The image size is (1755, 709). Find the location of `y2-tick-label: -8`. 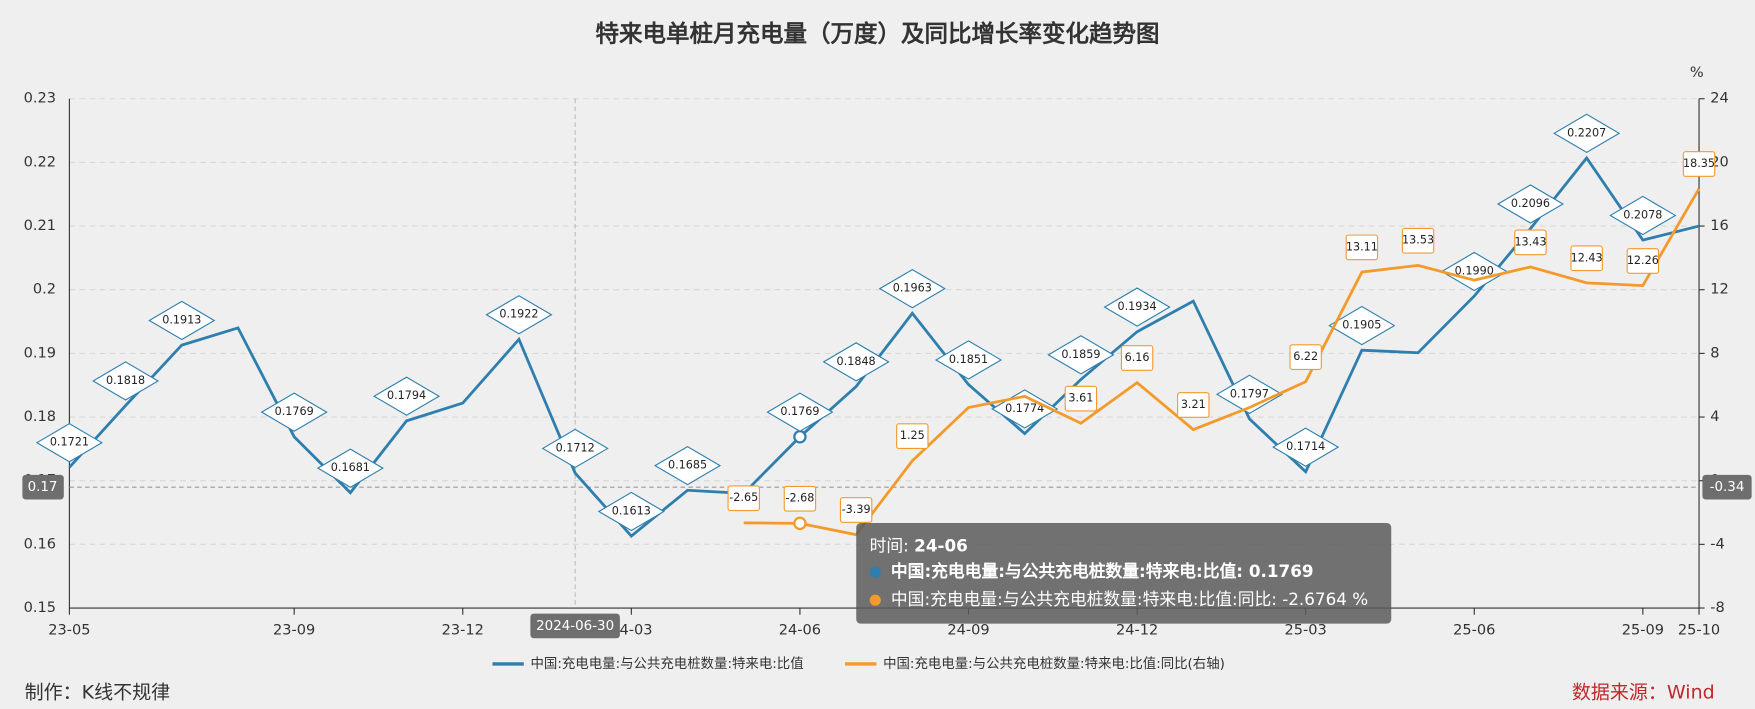

y2-tick-label: -8 is located at coordinates (1717, 607).